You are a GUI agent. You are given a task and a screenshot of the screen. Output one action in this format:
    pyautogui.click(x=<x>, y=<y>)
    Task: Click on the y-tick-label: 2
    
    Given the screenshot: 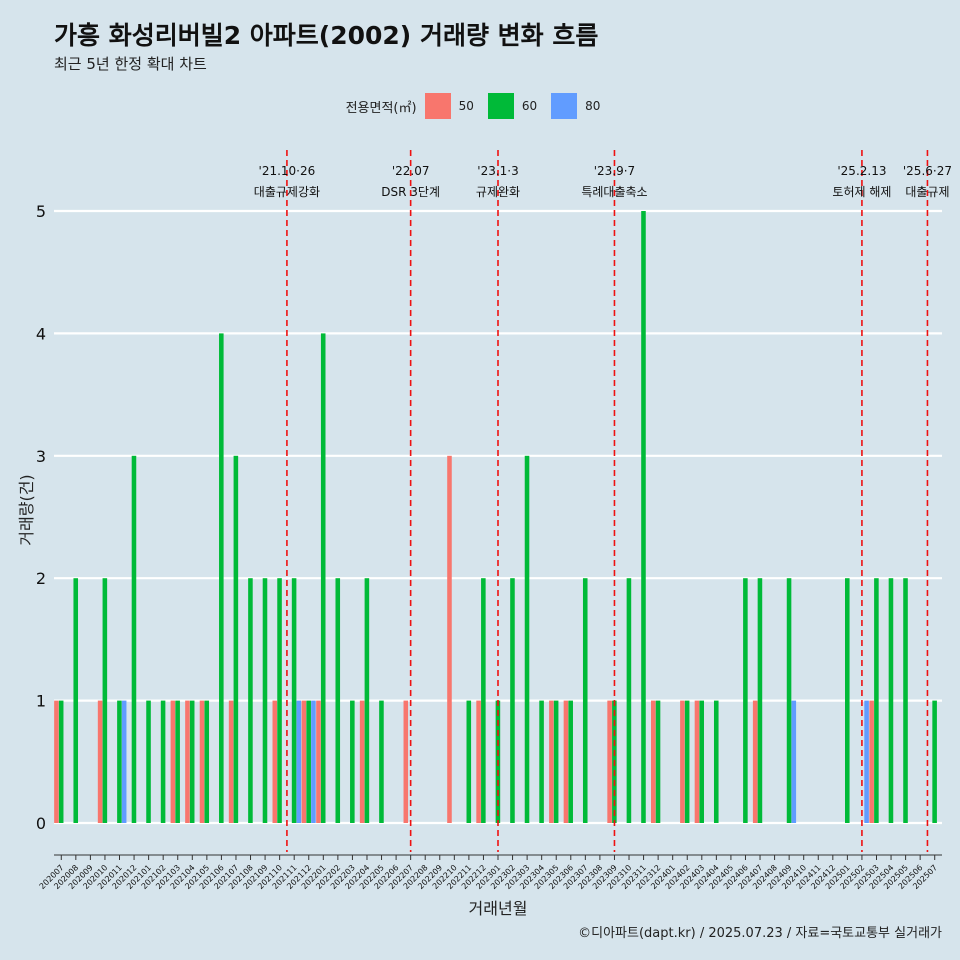 What is the action you would take?
    pyautogui.click(x=41, y=578)
    